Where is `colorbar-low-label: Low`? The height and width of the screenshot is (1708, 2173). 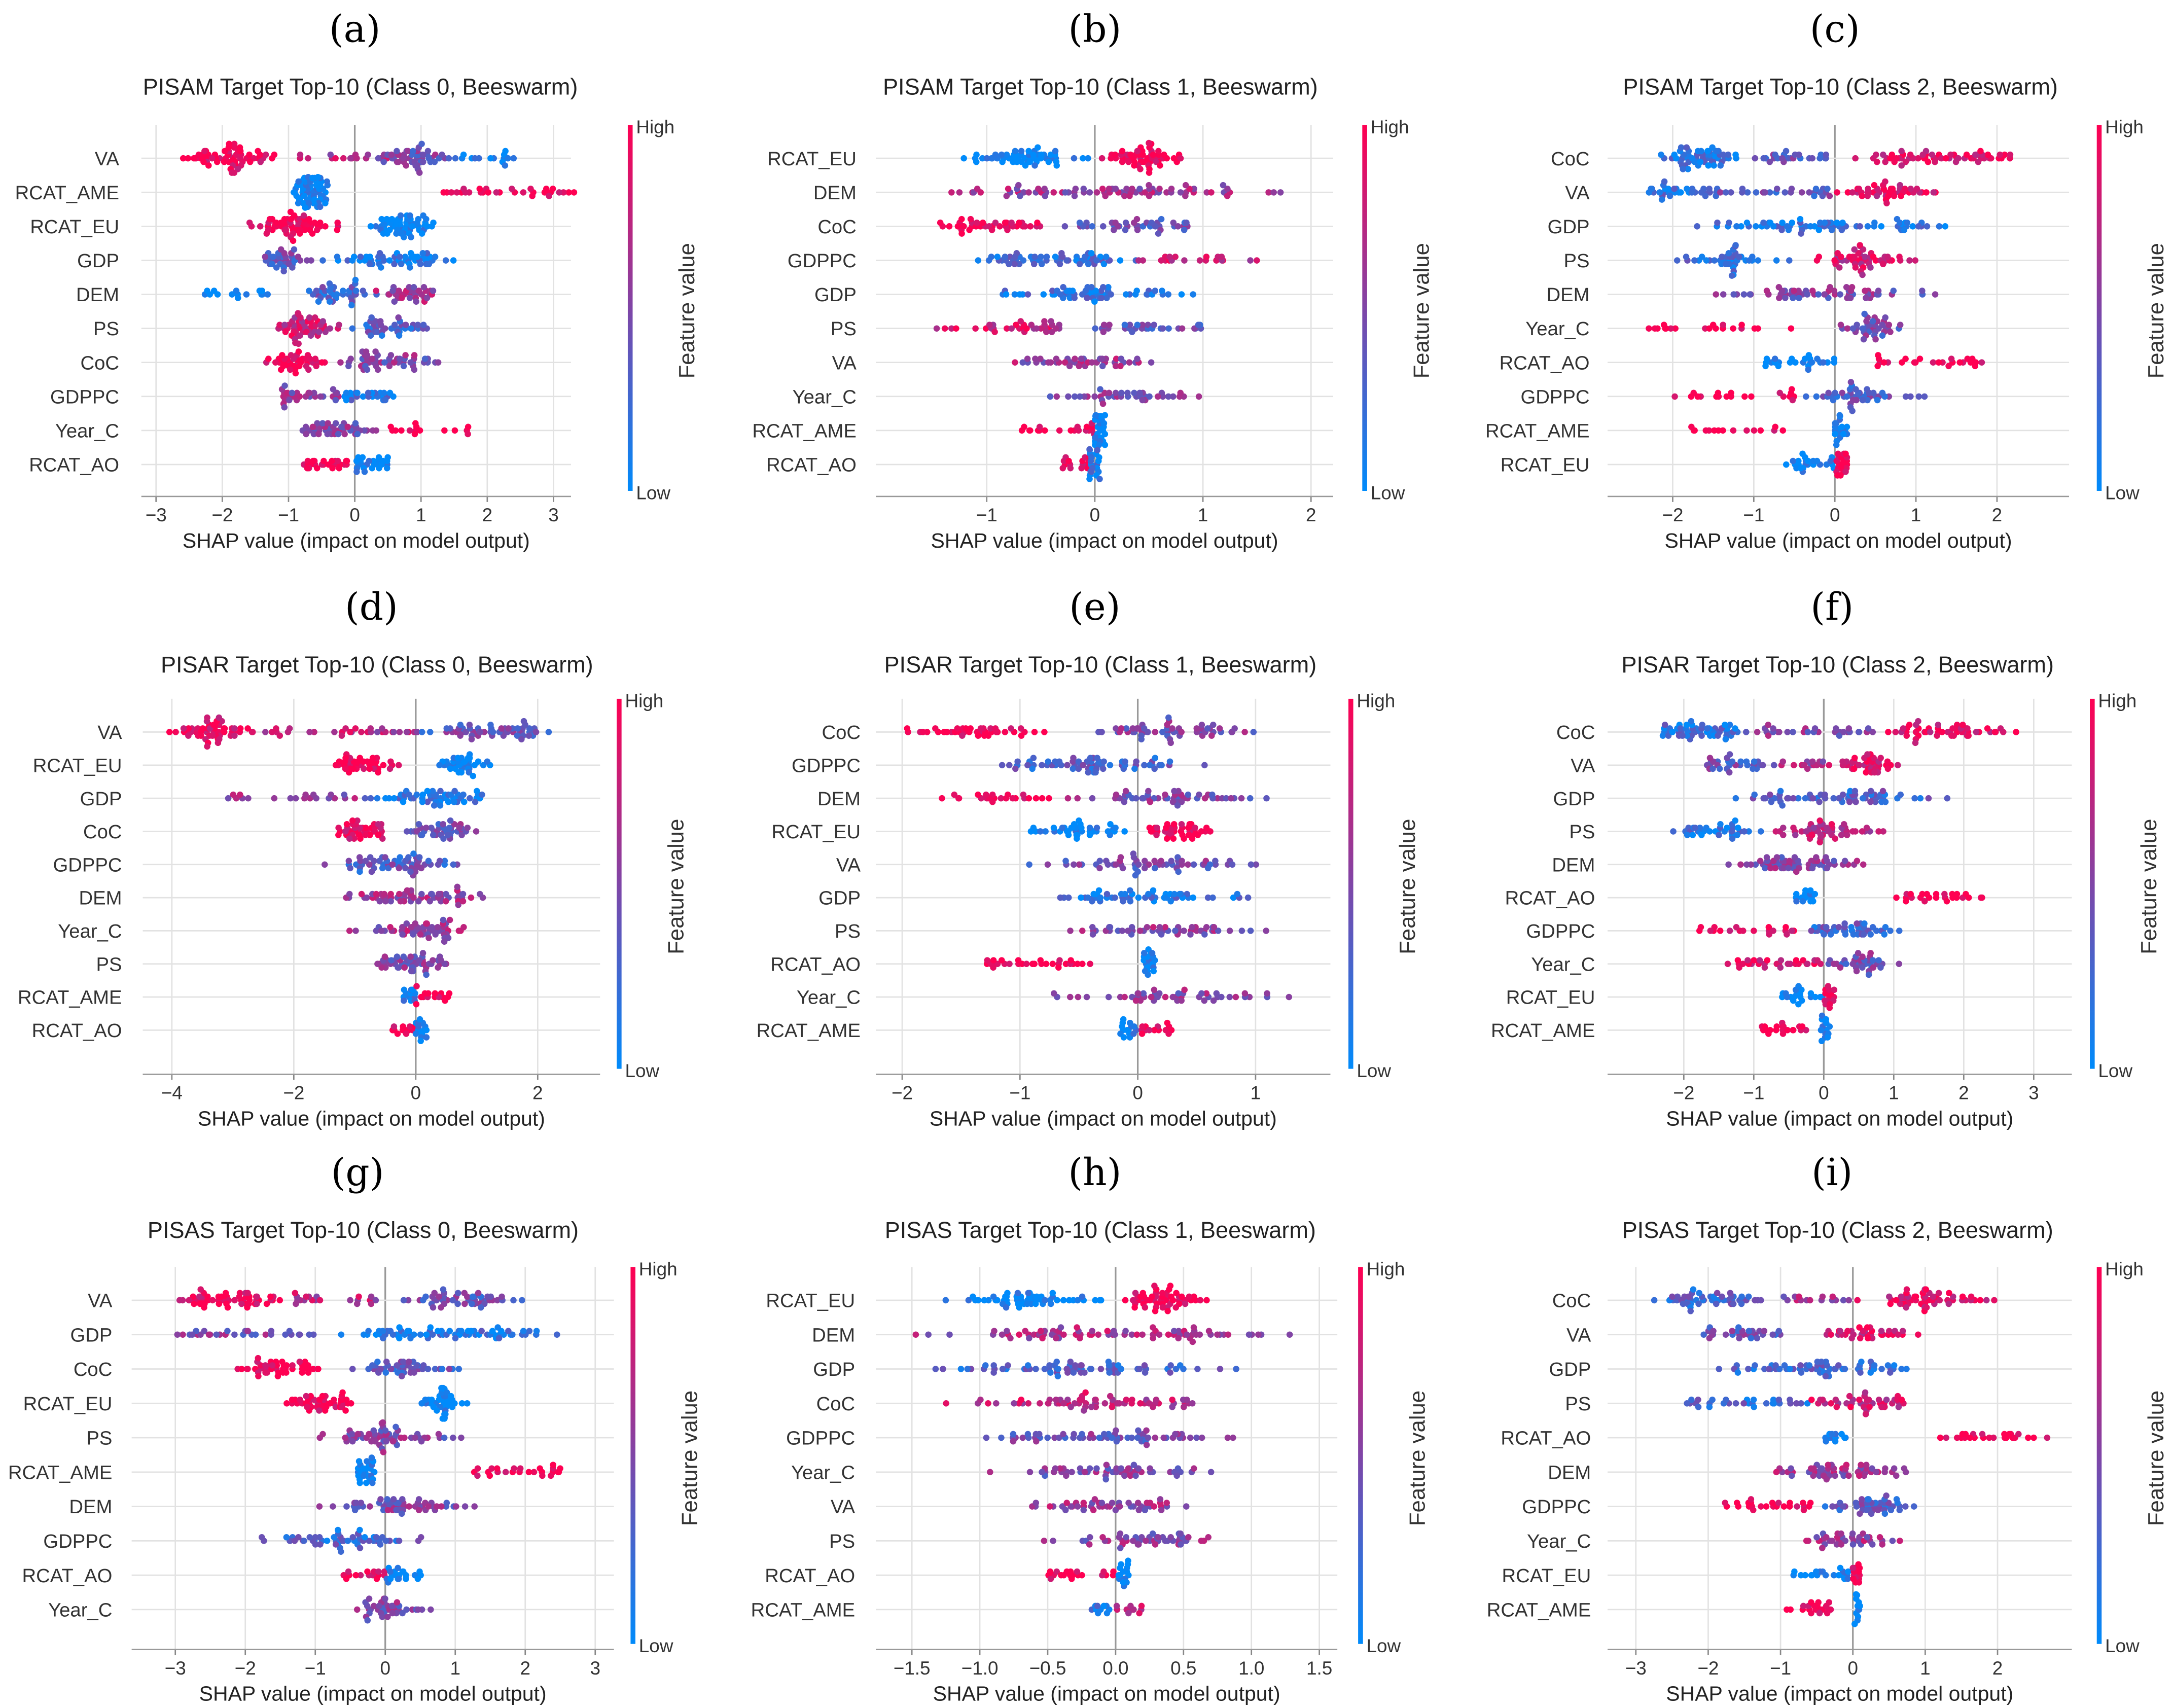
colorbar-low-label: Low is located at coordinates (653, 492).